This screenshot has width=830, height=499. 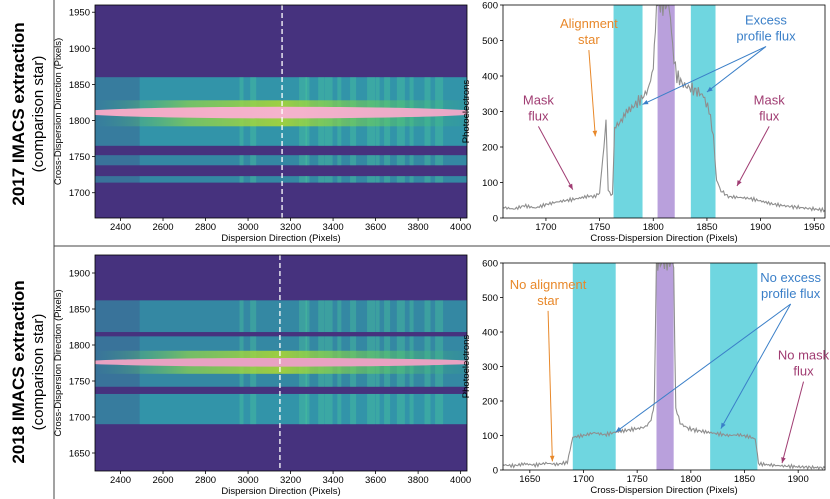 What do you see at coordinates (79, 454) in the screenshot?
I see `y-tick-label: 1650` at bounding box center [79, 454].